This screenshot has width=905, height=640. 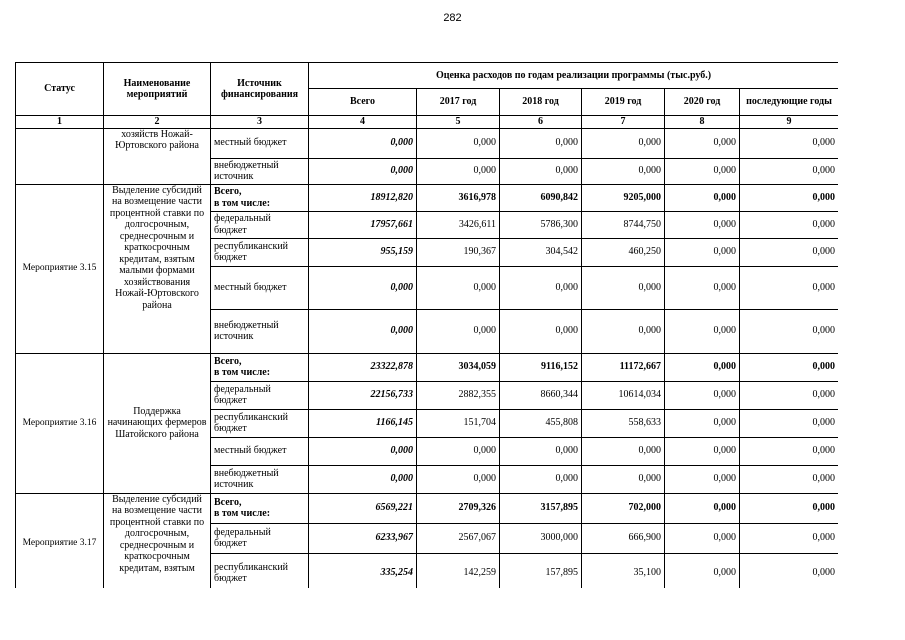 I want to click on amount: 6233,967, so click(x=362, y=538).